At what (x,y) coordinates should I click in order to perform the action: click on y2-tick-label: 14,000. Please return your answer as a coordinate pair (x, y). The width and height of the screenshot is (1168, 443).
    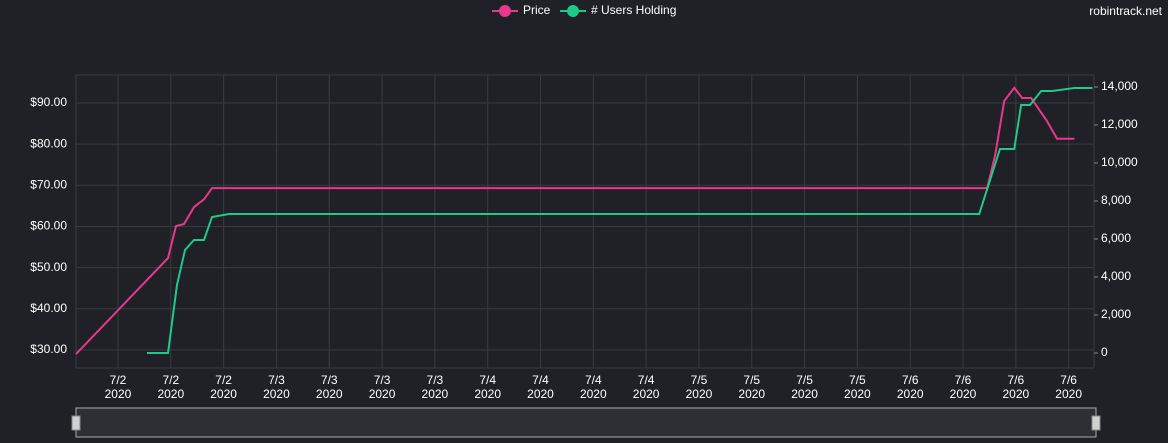
    Looking at the image, I should click on (1119, 86).